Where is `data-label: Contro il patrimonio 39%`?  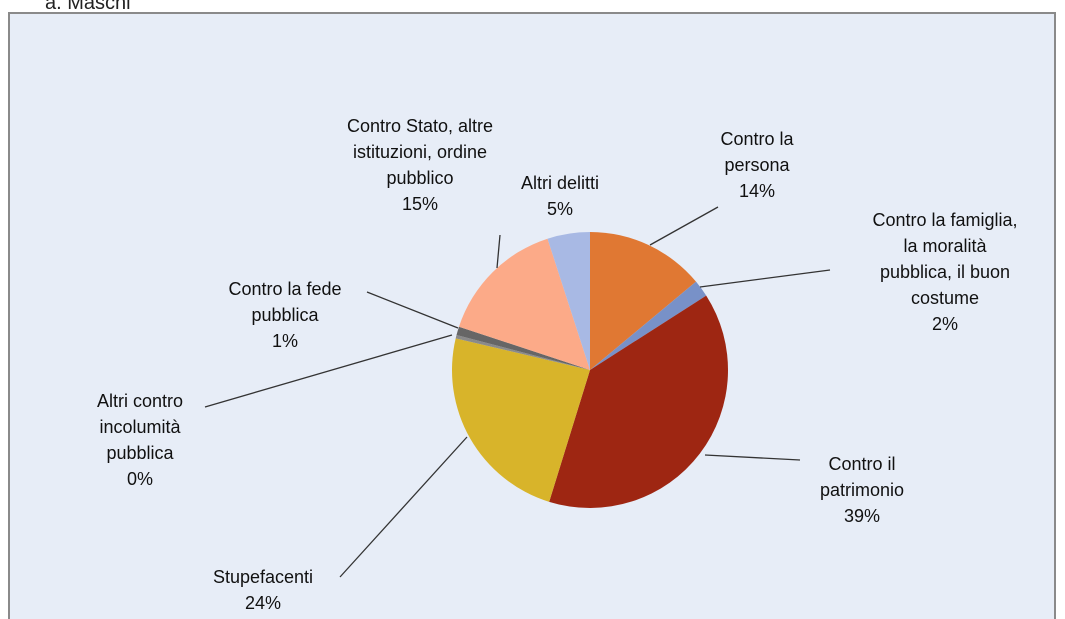 data-label: Contro il patrimonio 39% is located at coordinates (862, 490).